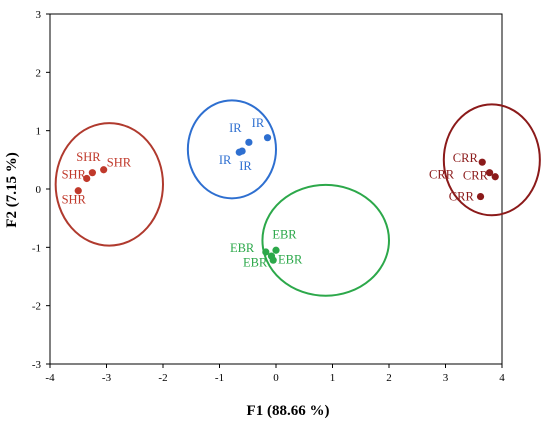 The width and height of the screenshot is (550, 426). What do you see at coordinates (36, 248) in the screenshot?
I see `y-tick-label: -1` at bounding box center [36, 248].